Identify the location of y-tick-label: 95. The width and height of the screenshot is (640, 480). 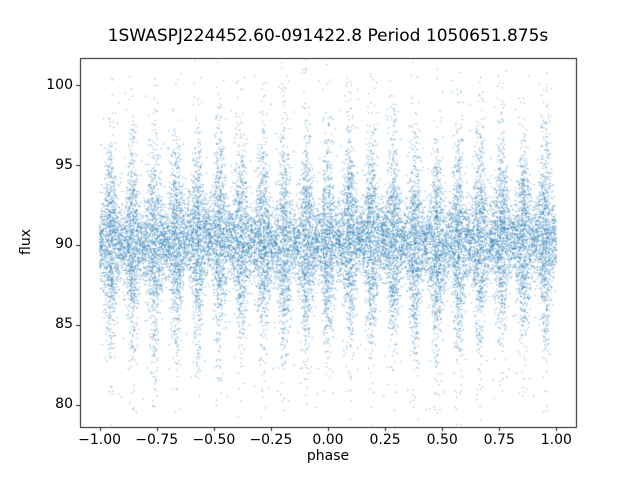
(64, 164).